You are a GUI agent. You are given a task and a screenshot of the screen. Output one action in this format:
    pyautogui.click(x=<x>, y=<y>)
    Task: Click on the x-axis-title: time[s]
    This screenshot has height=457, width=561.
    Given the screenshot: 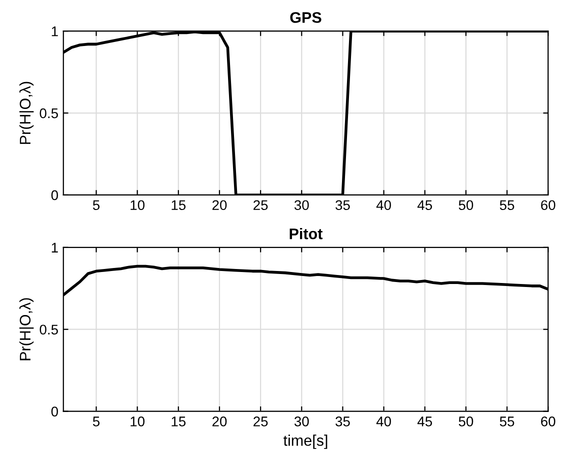 What is the action you would take?
    pyautogui.click(x=305, y=441)
    